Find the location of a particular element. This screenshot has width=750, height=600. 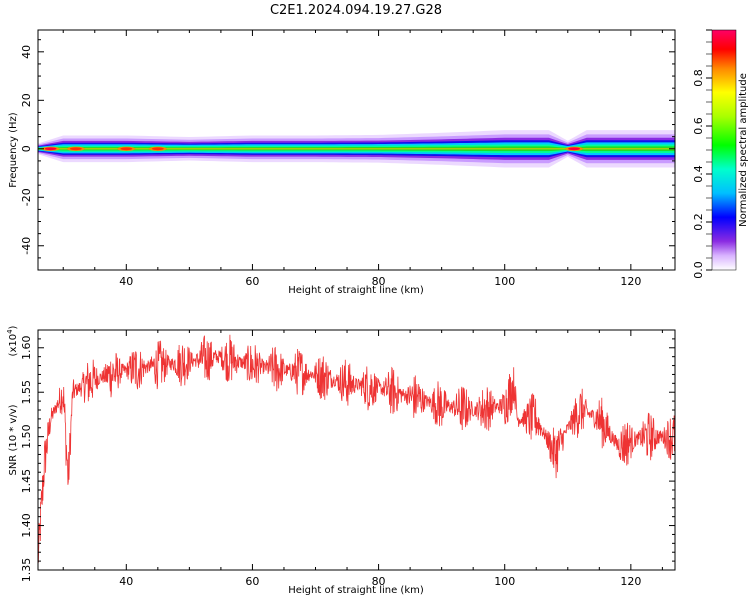

spectrogram-xtick-label: 100 is located at coordinates (504, 281).